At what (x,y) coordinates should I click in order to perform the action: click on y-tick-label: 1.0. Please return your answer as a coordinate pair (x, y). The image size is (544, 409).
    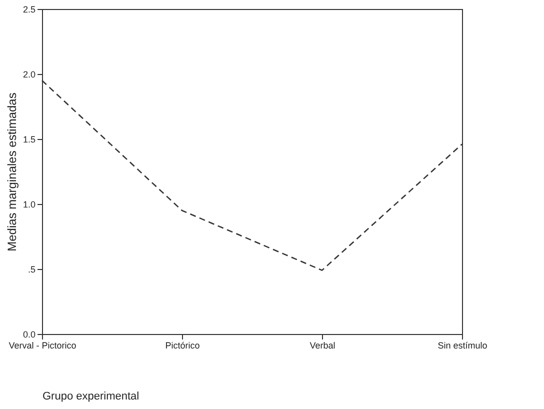
    Looking at the image, I should click on (29, 205).